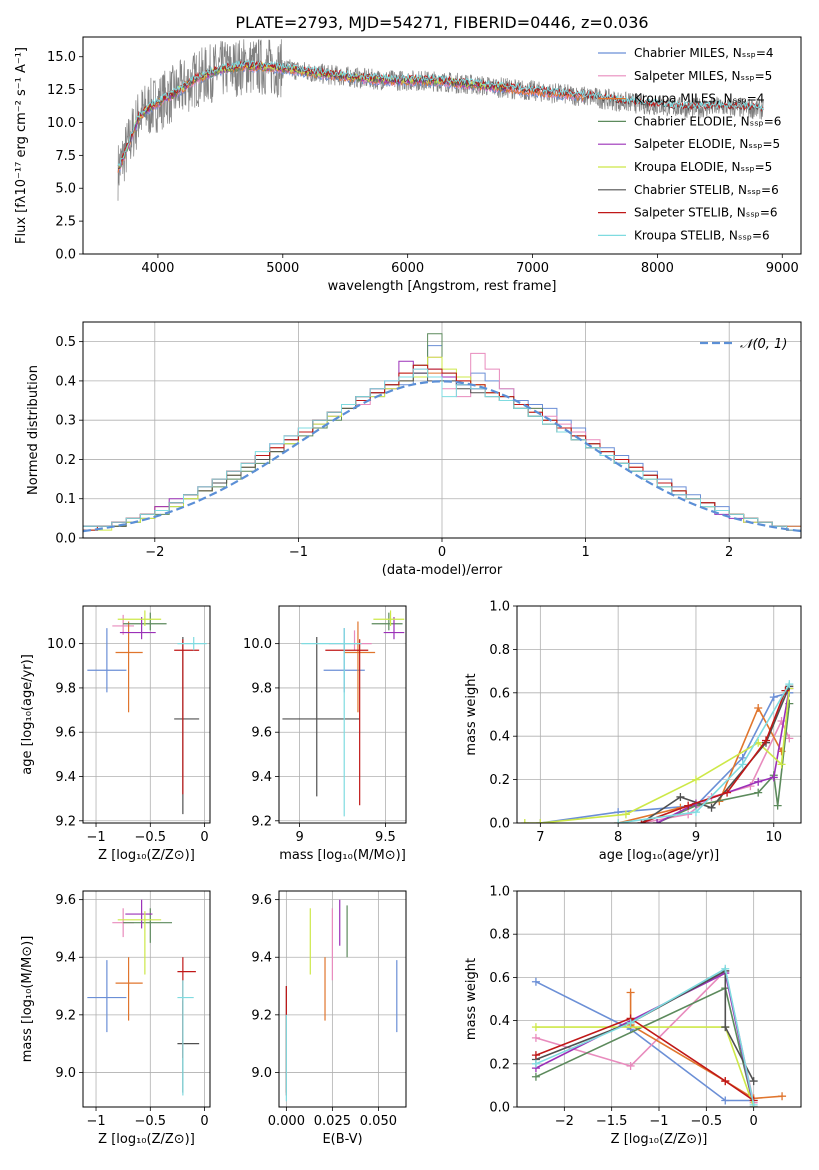 Image resolution: width=819 pixels, height=1170 pixels. I want to click on x-axis-label: age [log₁₀(age/yr)], so click(659, 855).